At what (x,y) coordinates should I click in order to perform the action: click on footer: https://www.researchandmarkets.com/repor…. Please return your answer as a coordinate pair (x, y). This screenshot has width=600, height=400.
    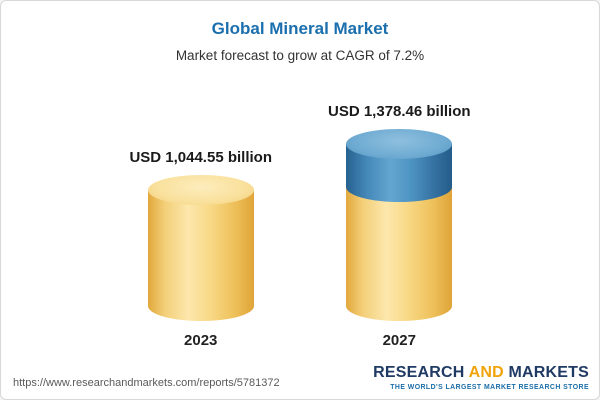
    Looking at the image, I should click on (301, 377).